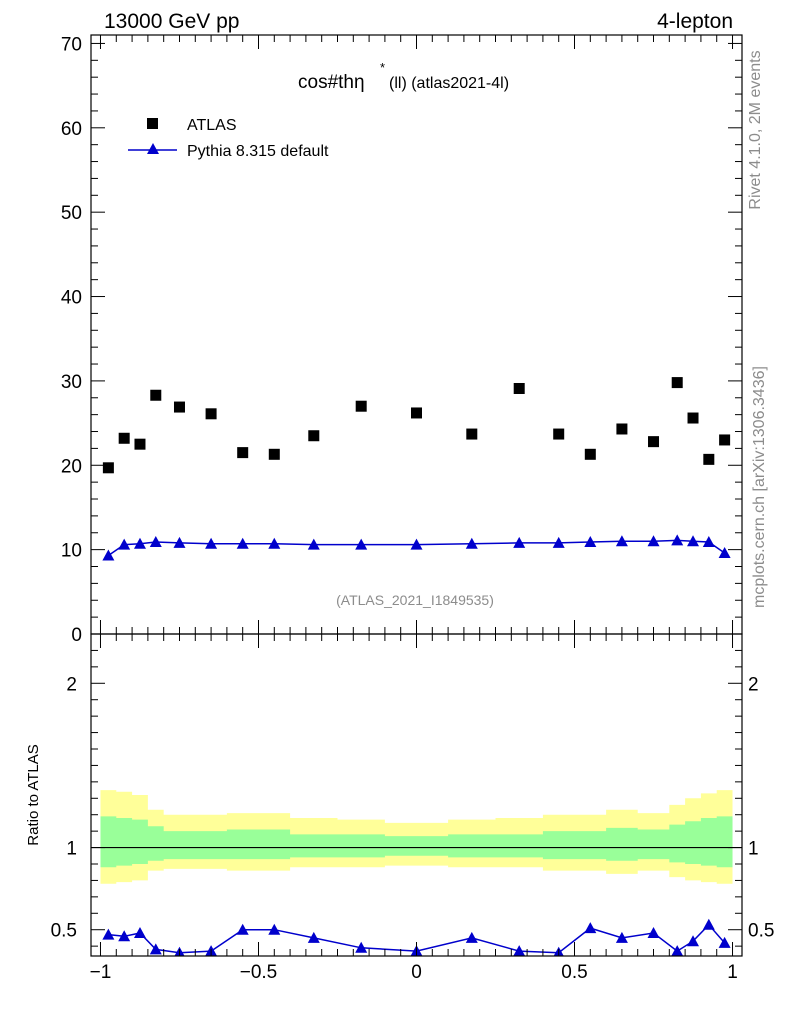 This screenshot has width=786, height=1024. What do you see at coordinates (212, 125) in the screenshot?
I see `legend-data-label: ATLAS` at bounding box center [212, 125].